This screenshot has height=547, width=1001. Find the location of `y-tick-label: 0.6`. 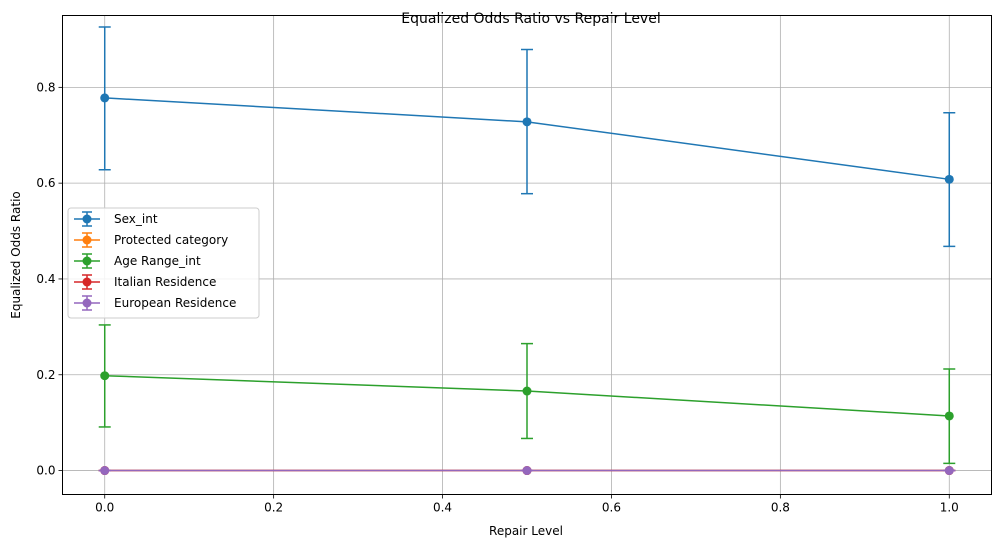

y-tick-label: 0.6 is located at coordinates (45, 183).